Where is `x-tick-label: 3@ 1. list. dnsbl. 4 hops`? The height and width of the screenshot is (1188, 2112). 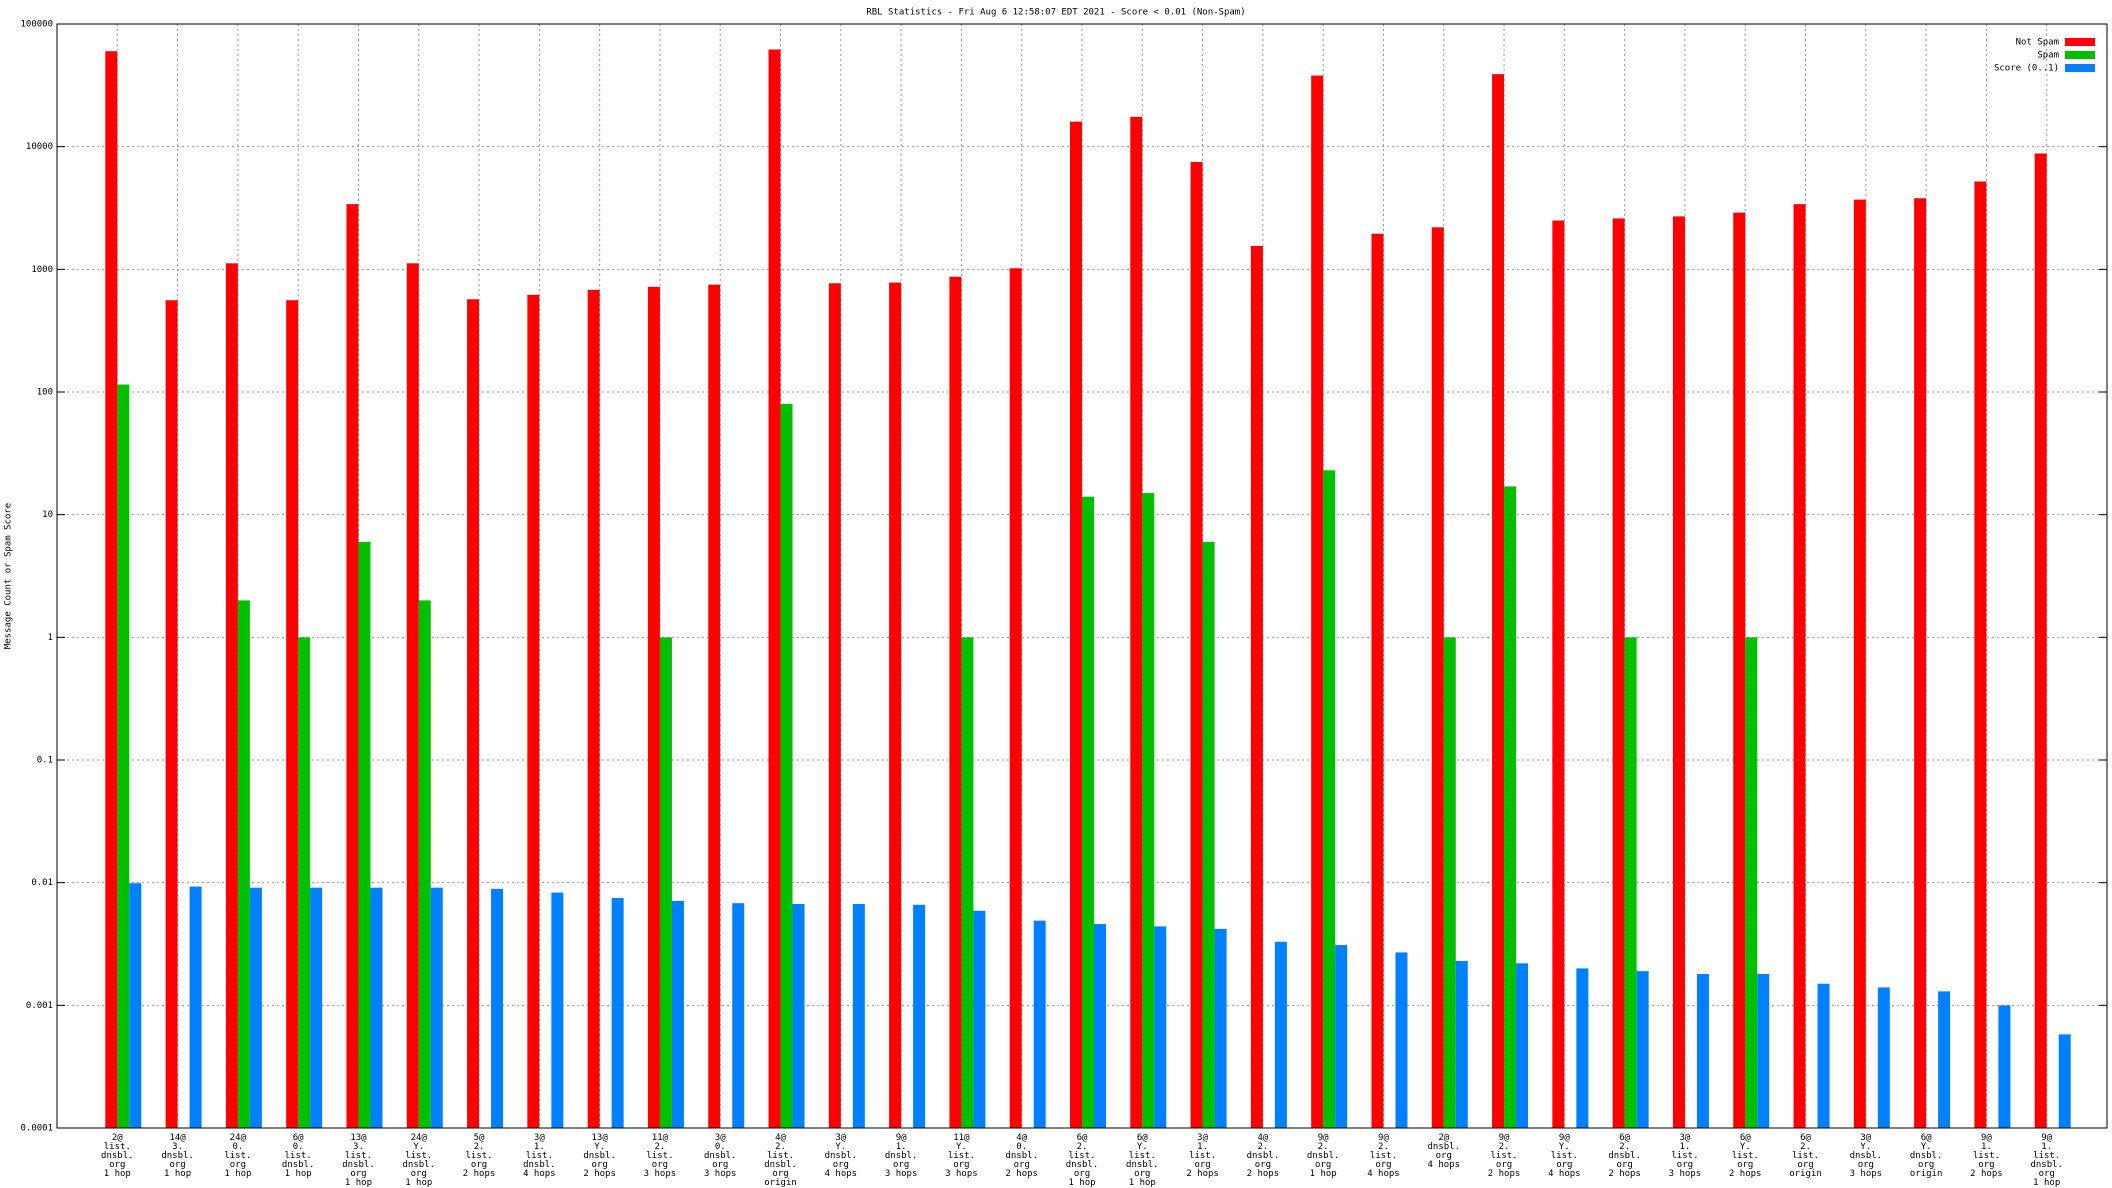
x-tick-label: 3@ 1. list. dnsbl. 4 hops is located at coordinates (539, 1156).